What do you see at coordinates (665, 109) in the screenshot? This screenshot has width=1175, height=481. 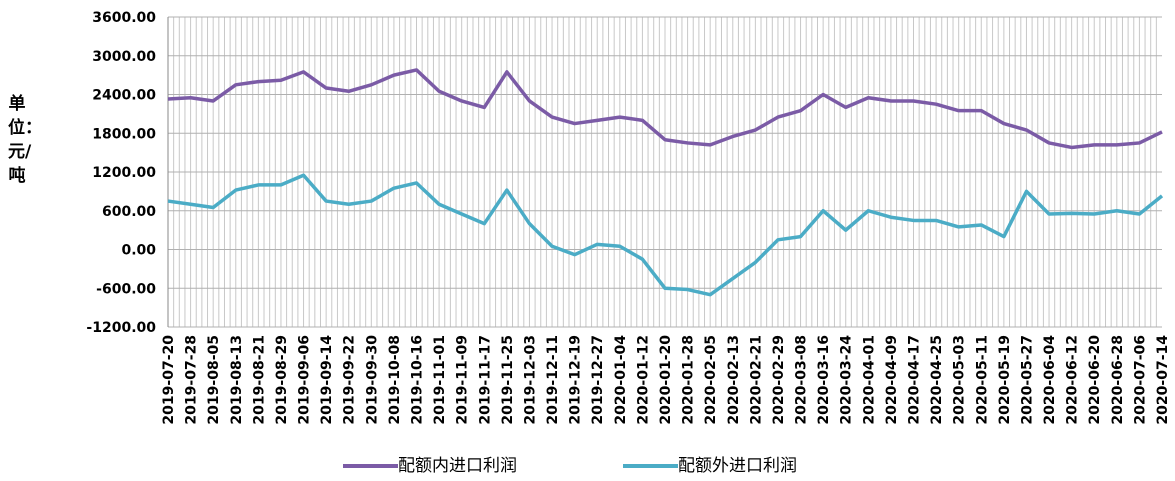 I see `line-series` at bounding box center [665, 109].